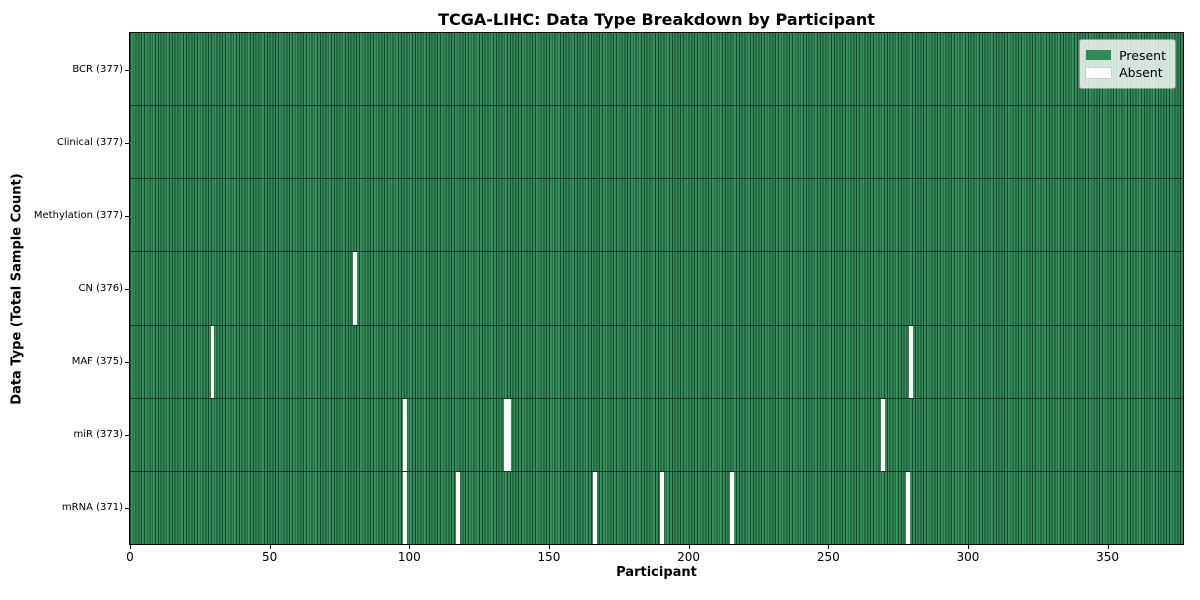 This screenshot has width=1200, height=600. I want to click on y-tick-label-Methylation: Methylation (377), so click(78, 215).